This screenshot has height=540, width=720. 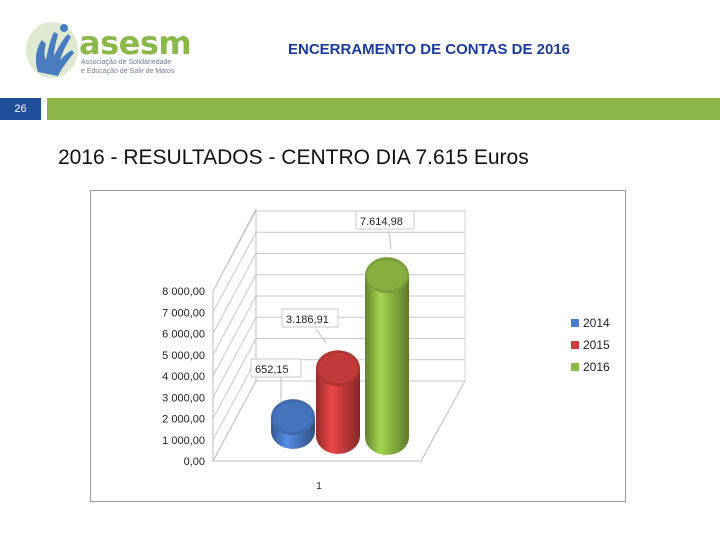 What do you see at coordinates (338, 411) in the screenshot?
I see `bar-2015` at bounding box center [338, 411].